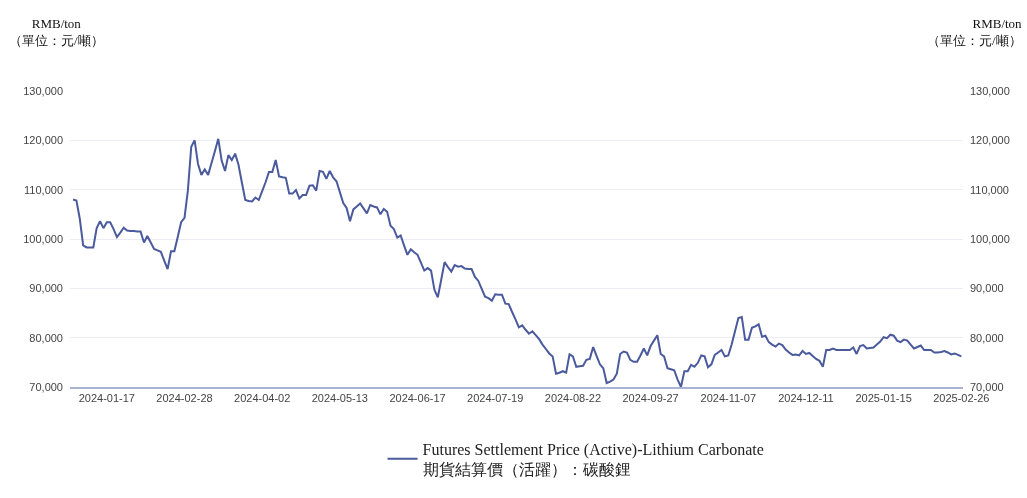  I want to click on y-tick-label: 110,000, so click(43, 189).